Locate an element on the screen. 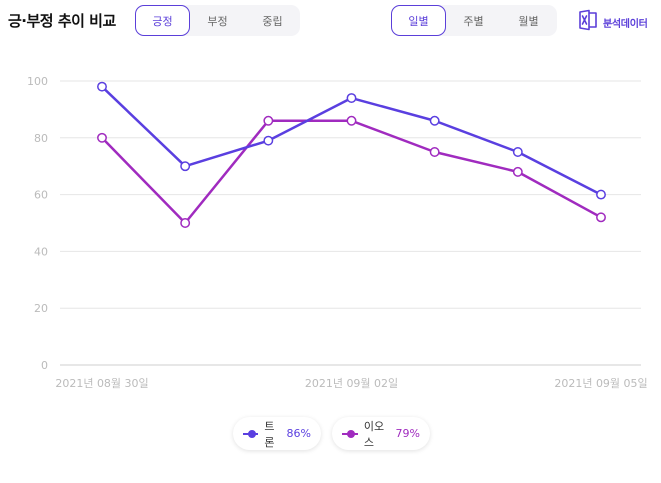  tab-positive: 긍정 is located at coordinates (162, 20).